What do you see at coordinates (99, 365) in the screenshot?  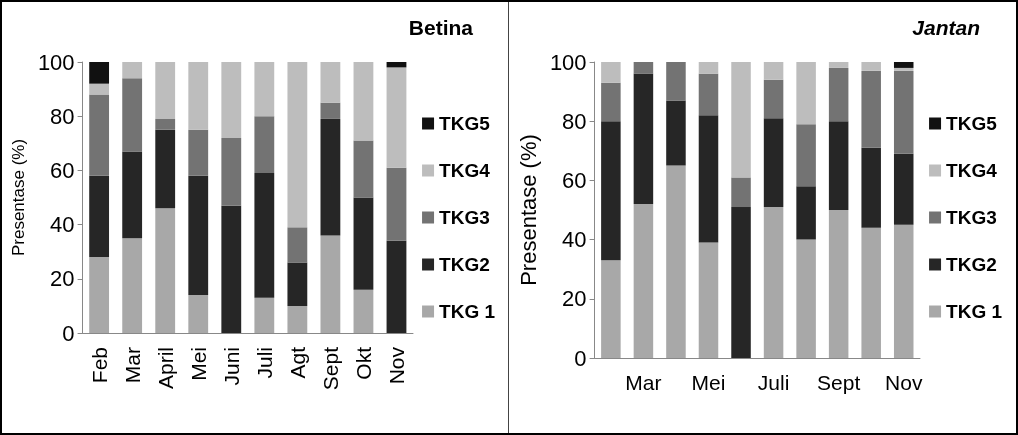 I see `x-tick-label: Feb` at bounding box center [99, 365].